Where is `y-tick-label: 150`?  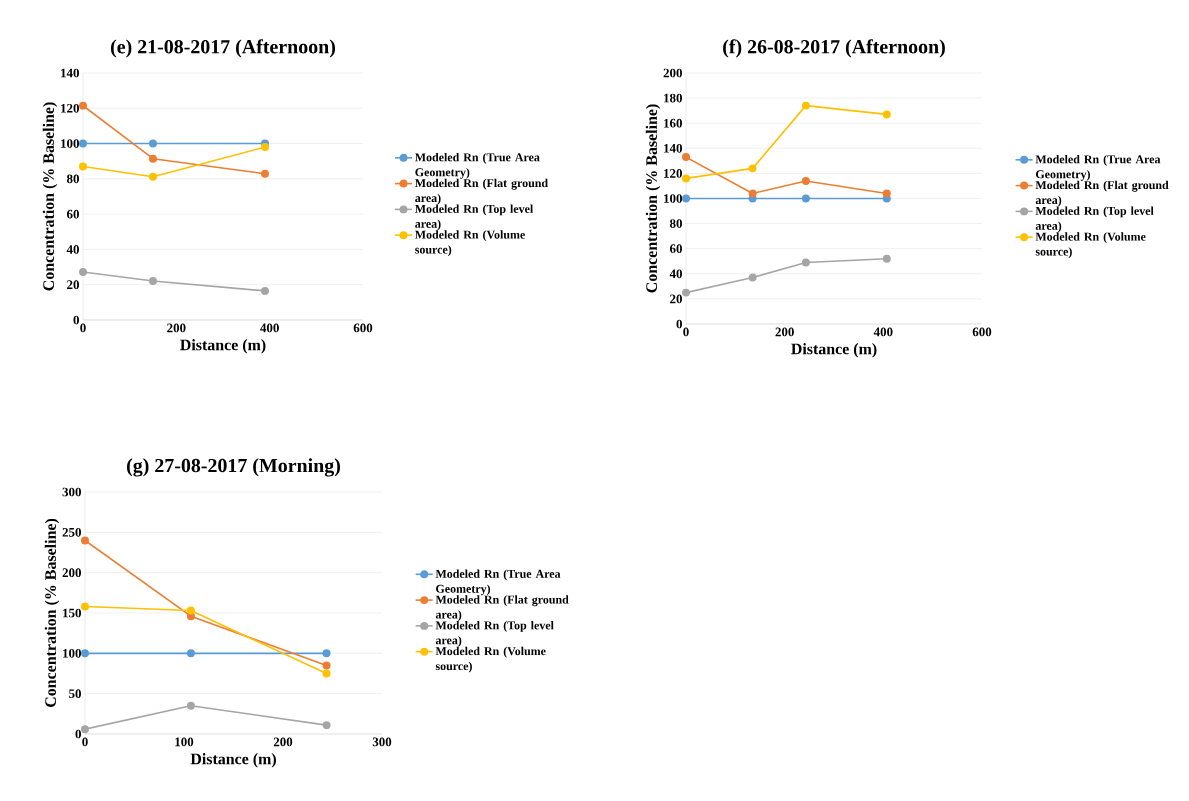
y-tick-label: 150 is located at coordinates (72, 613).